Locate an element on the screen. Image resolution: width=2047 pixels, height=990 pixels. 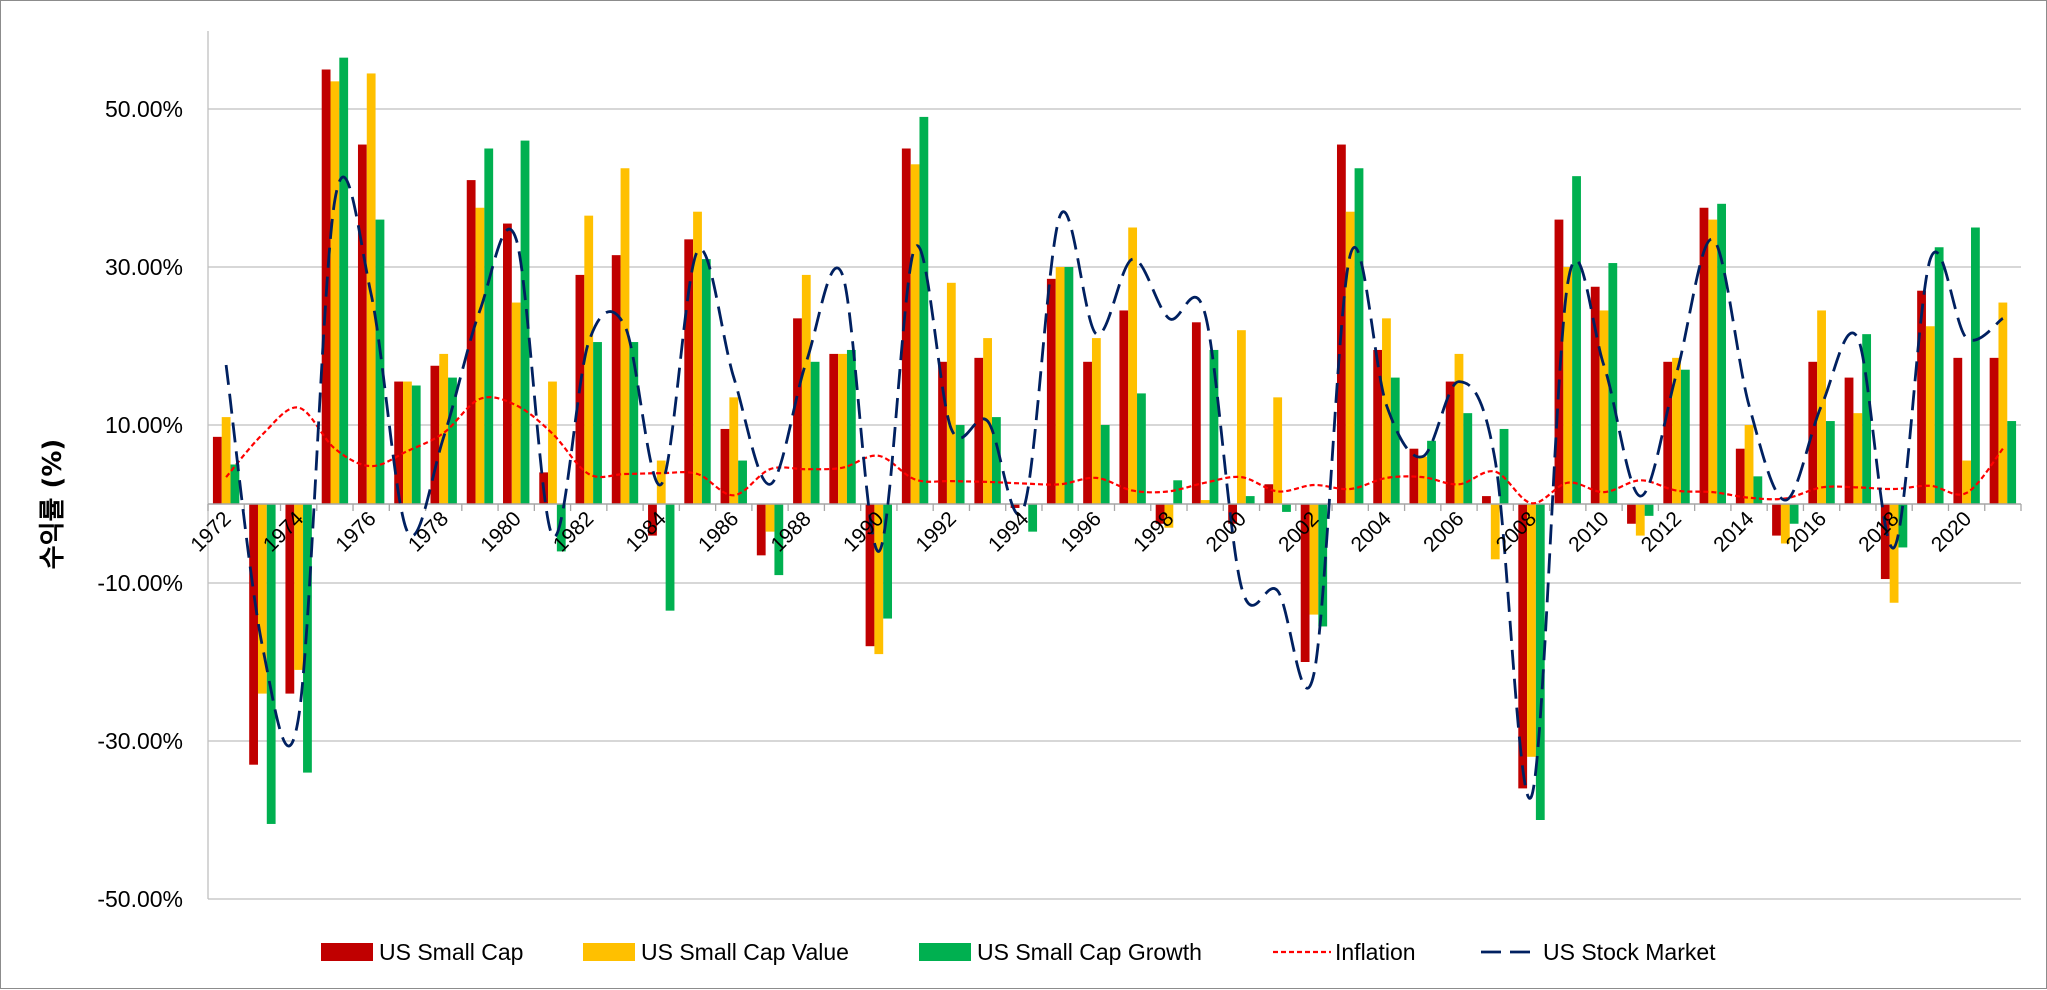
line-inflation is located at coordinates (1114, 450).